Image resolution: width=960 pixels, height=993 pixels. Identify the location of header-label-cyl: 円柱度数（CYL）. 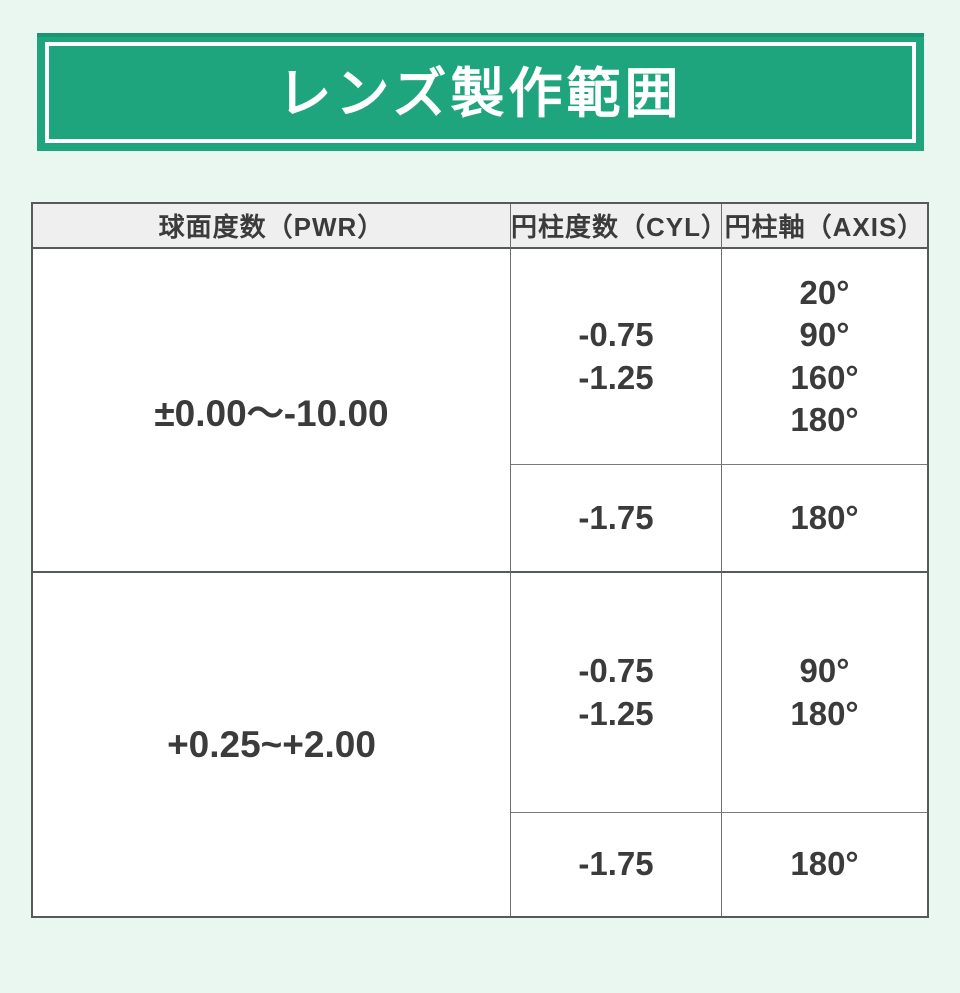
(620, 227).